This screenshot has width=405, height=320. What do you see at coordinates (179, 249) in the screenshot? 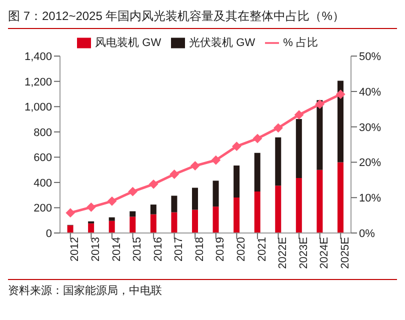
I see `x-tick-label: 2017` at bounding box center [179, 249].